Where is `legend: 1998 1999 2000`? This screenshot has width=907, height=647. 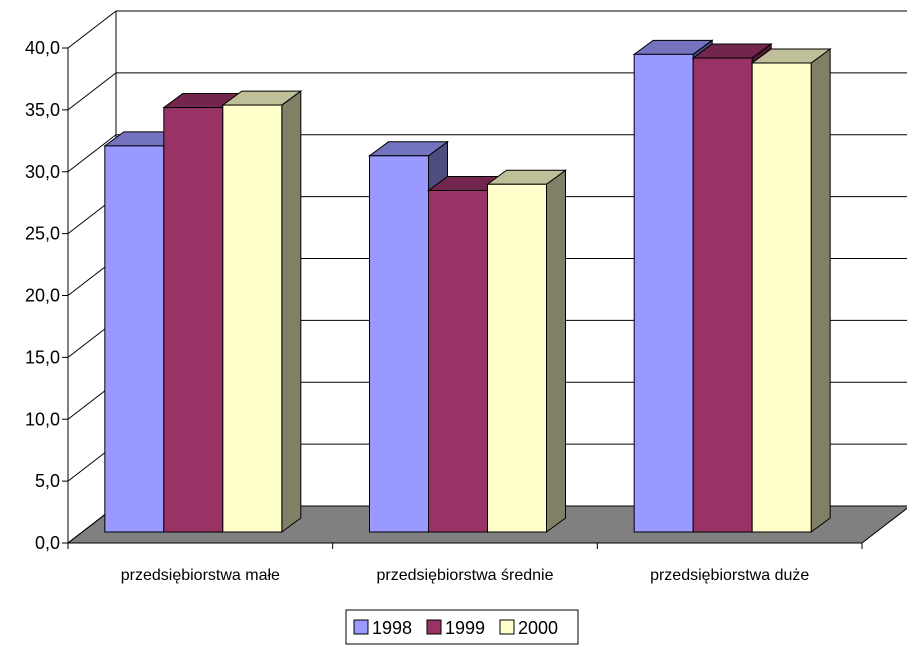 legend: 1998 1999 2000 is located at coordinates (462, 627).